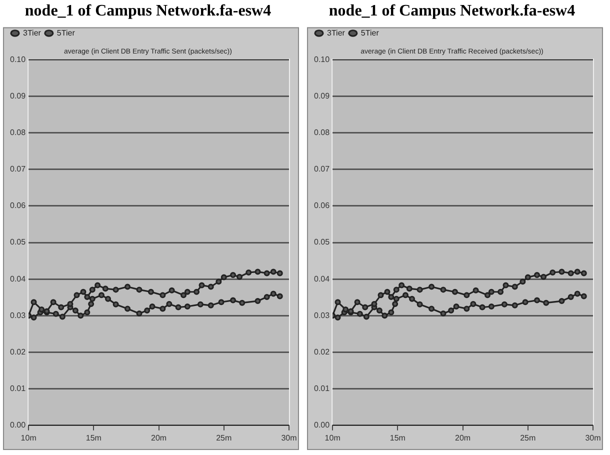 The height and width of the screenshot is (455, 610). What do you see at coordinates (28, 437) in the screenshot?
I see `x-tick-label: 10m` at bounding box center [28, 437].